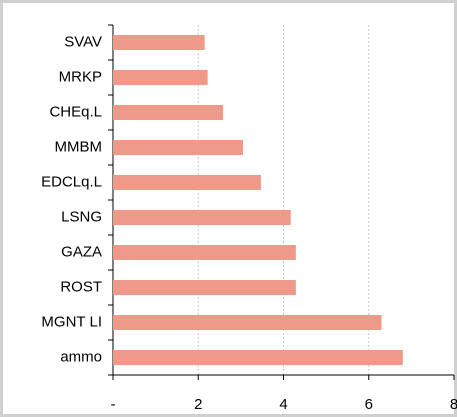 This screenshot has width=457, height=417. What do you see at coordinates (81, 356) in the screenshot?
I see `y-tick-label: ammo` at bounding box center [81, 356].